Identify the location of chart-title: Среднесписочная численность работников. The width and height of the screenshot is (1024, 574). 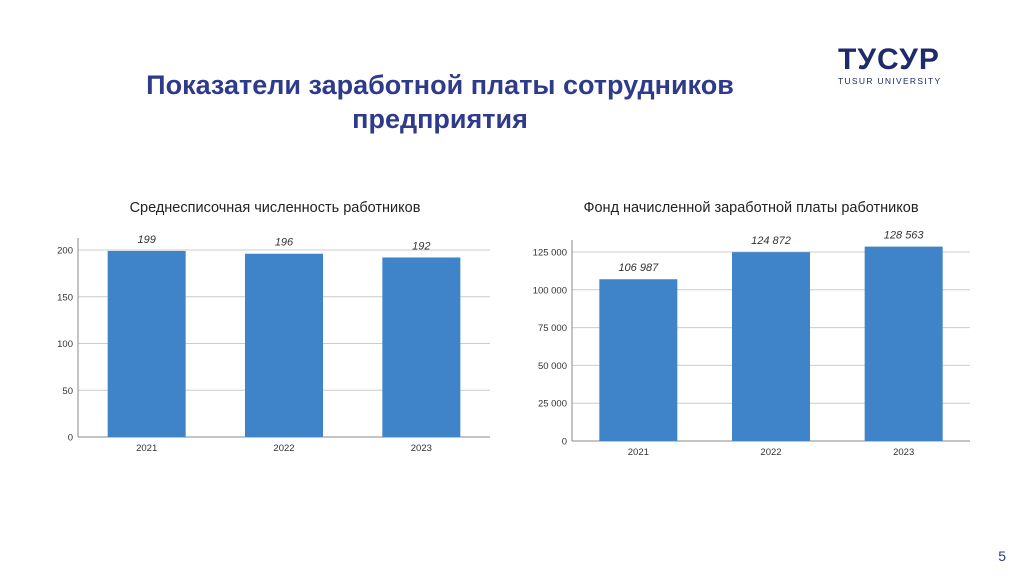
(275, 208).